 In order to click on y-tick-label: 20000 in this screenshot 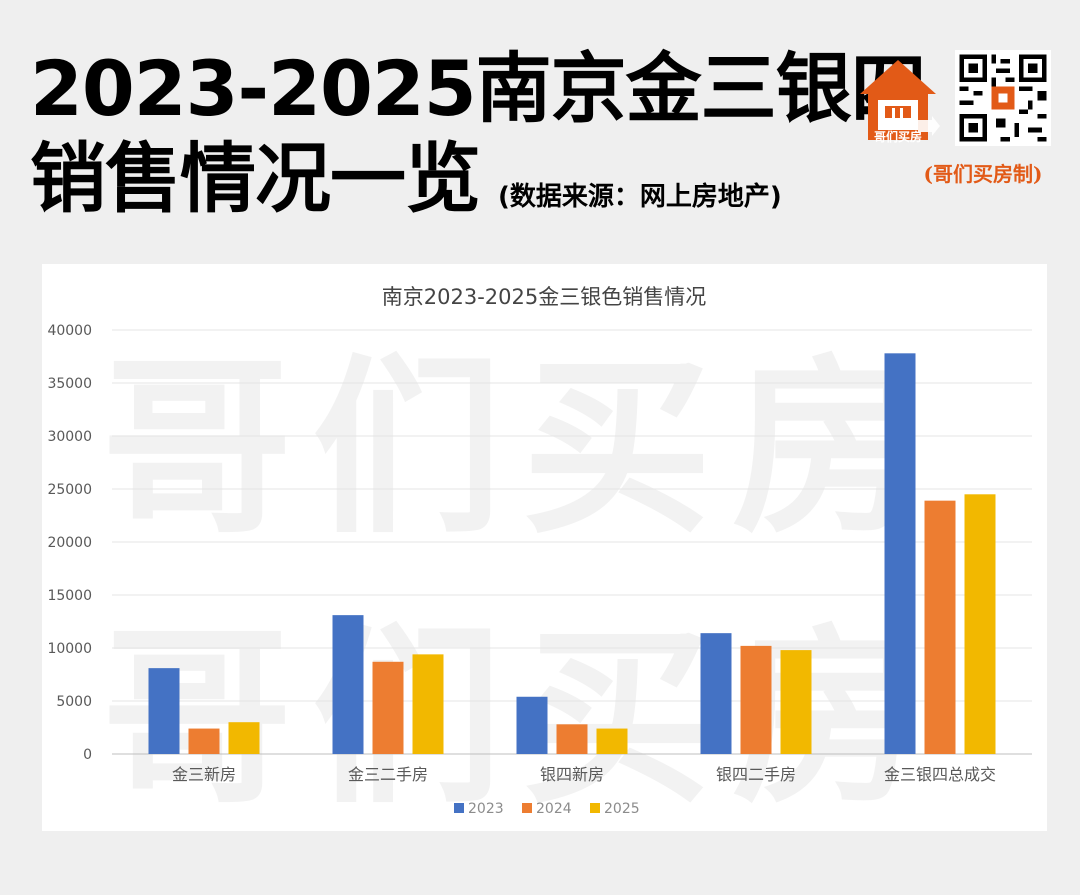, I will do `click(69, 543)`.